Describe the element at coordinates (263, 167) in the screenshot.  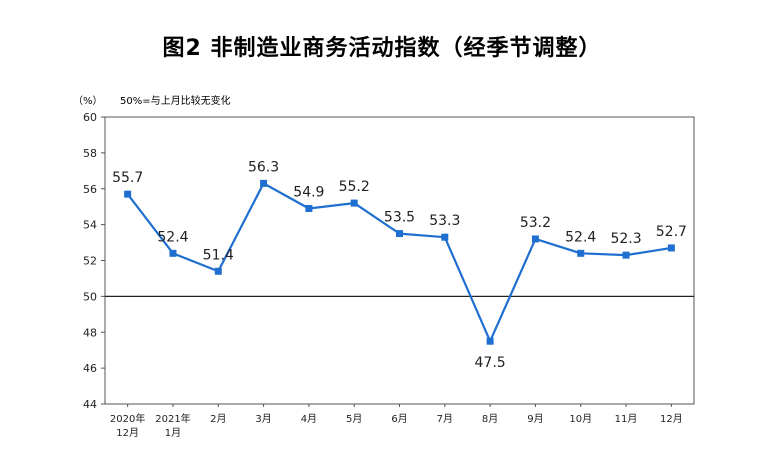
I see `data-label: 56.3` at that location.